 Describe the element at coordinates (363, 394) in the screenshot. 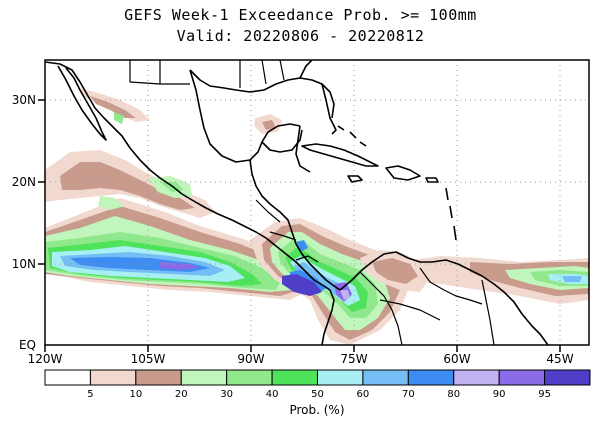

I see `colorbar-tick-label: 60` at that location.